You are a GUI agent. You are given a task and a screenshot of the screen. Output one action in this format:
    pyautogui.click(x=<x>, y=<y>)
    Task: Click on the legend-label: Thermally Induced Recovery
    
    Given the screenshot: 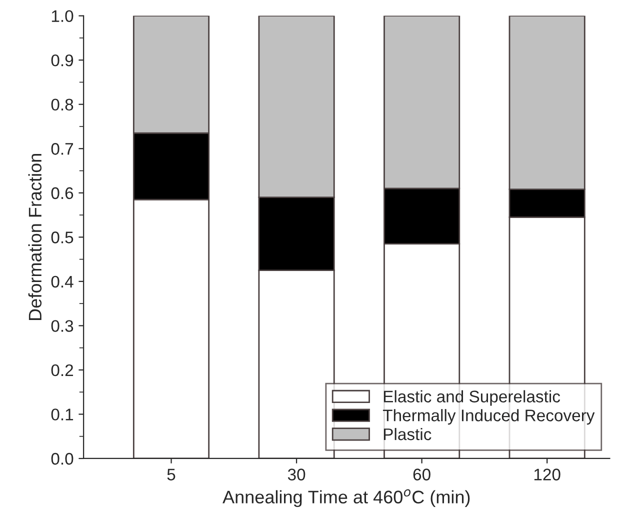 What is the action you would take?
    pyautogui.click(x=488, y=417)
    